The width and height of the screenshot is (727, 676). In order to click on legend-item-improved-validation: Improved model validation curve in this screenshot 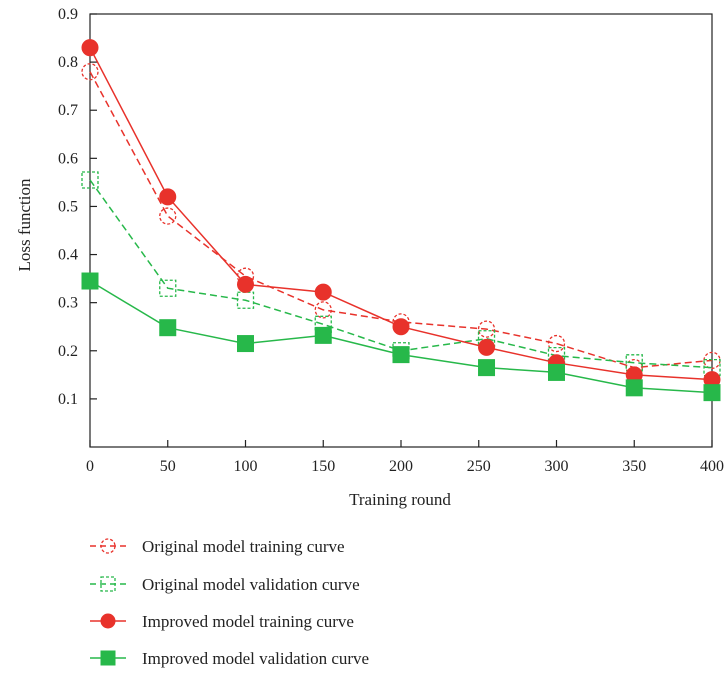, I will do `click(229, 658)`.